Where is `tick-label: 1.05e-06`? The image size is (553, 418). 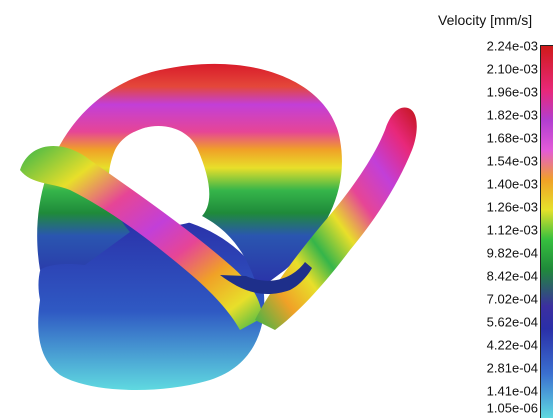
tick-label: 1.05e-06 is located at coordinates (512, 408).